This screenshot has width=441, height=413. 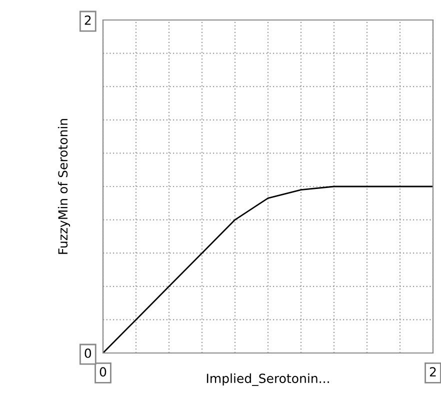 I want to click on y-axis-title: FuzzyMin of Serotonin, so click(x=64, y=186).